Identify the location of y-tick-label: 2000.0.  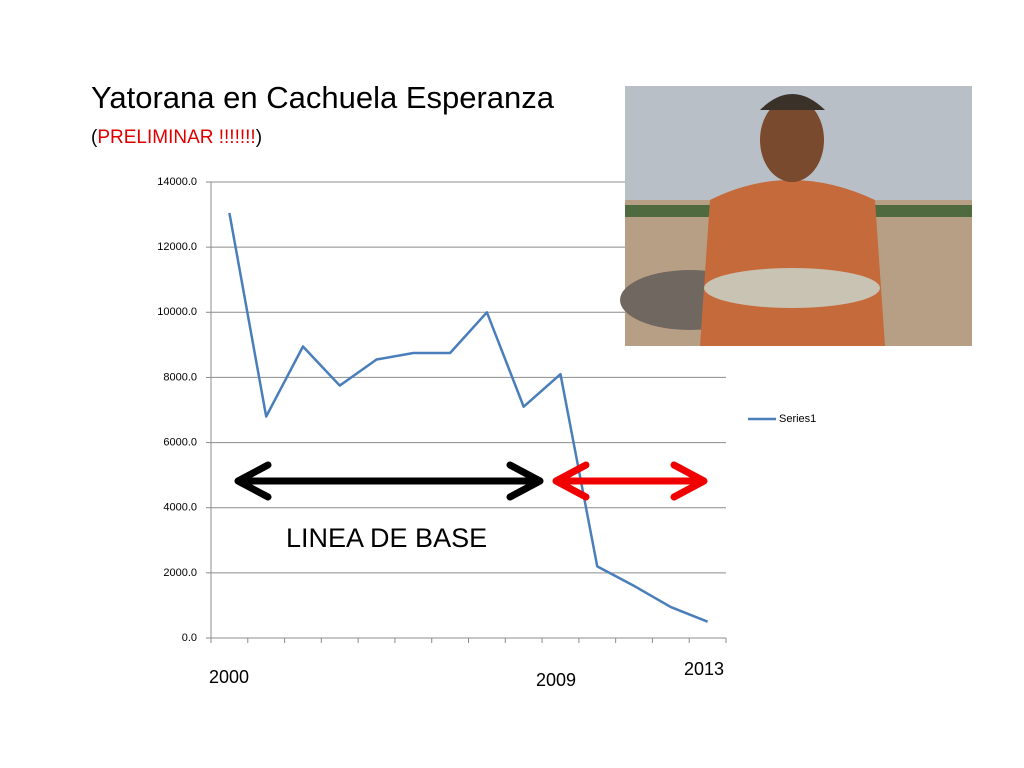
(180, 573).